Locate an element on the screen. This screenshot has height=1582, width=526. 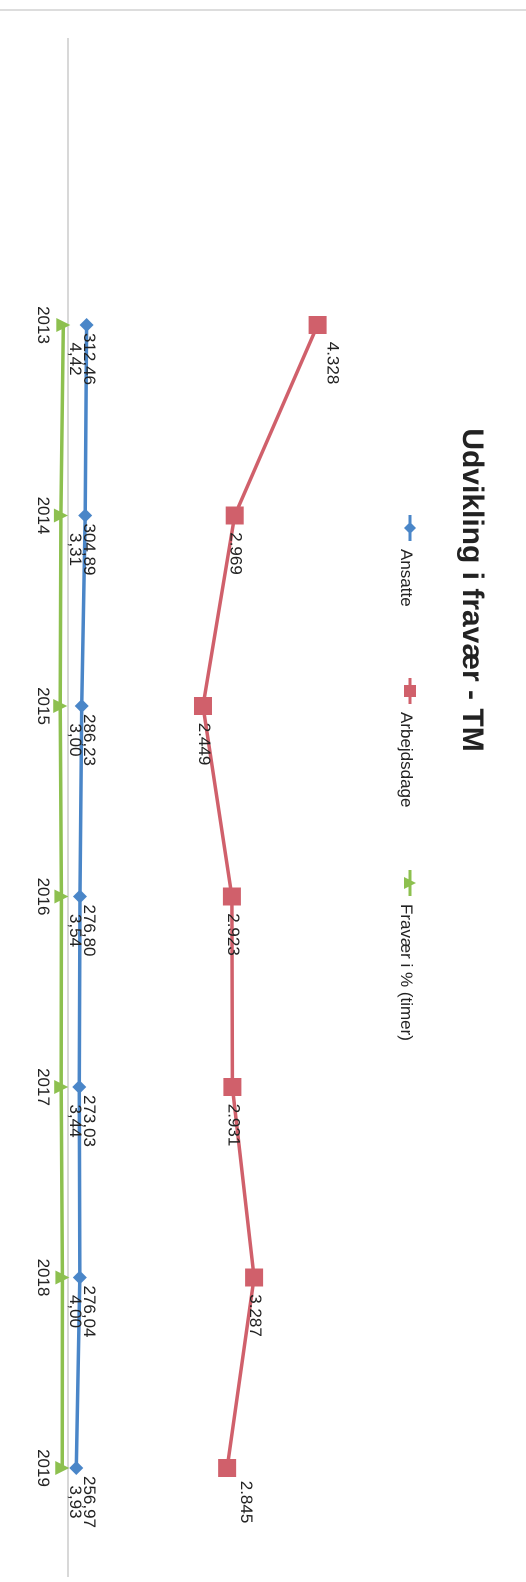
category-tick-label: 2017 is located at coordinates (43, 1087).